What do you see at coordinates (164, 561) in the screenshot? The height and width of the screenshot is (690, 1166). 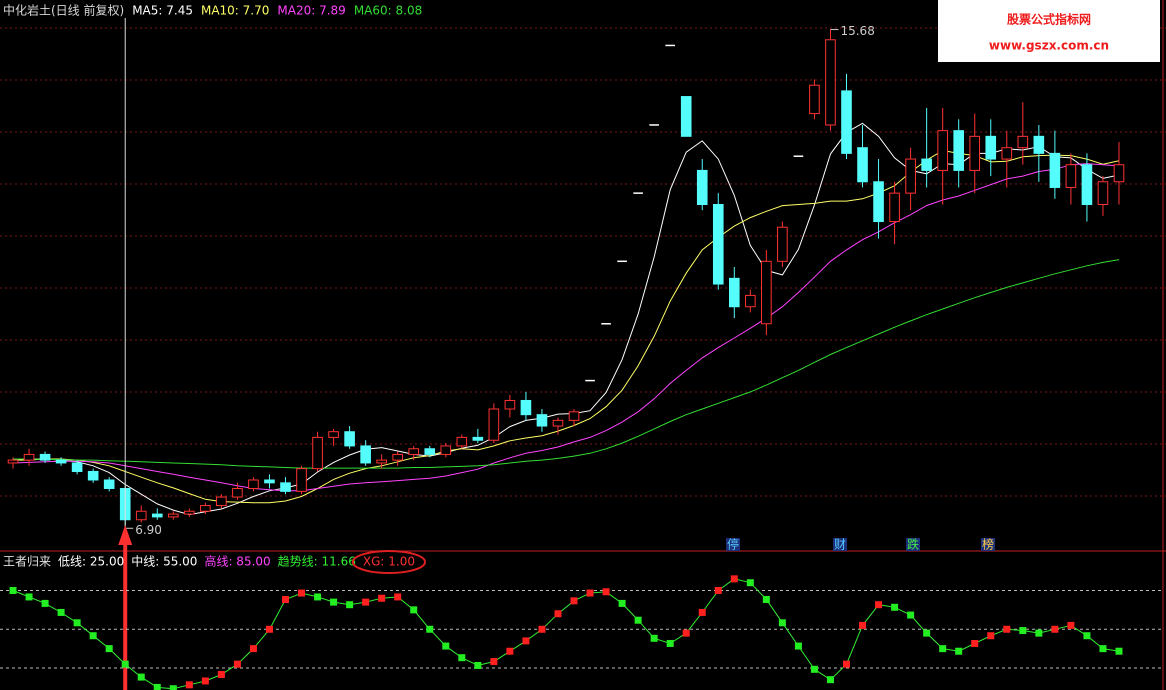 I see `level-label: 中线: 55.00` at bounding box center [164, 561].